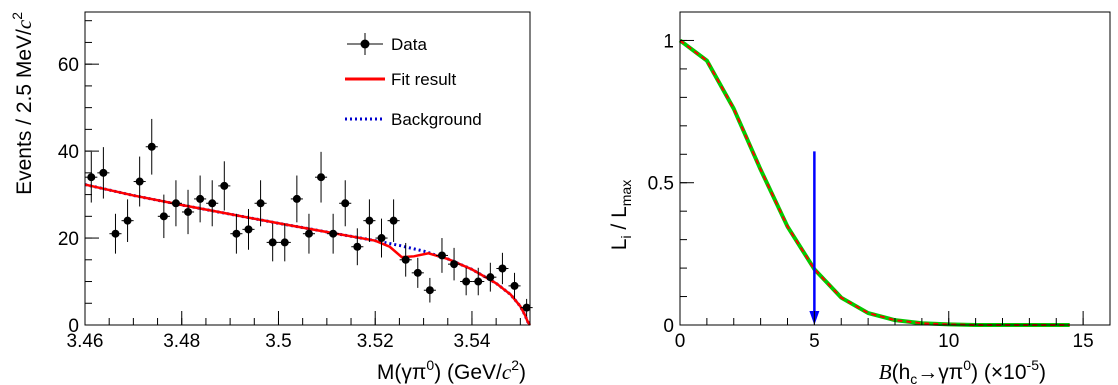  I want to click on background-curve, so click(308, 254).